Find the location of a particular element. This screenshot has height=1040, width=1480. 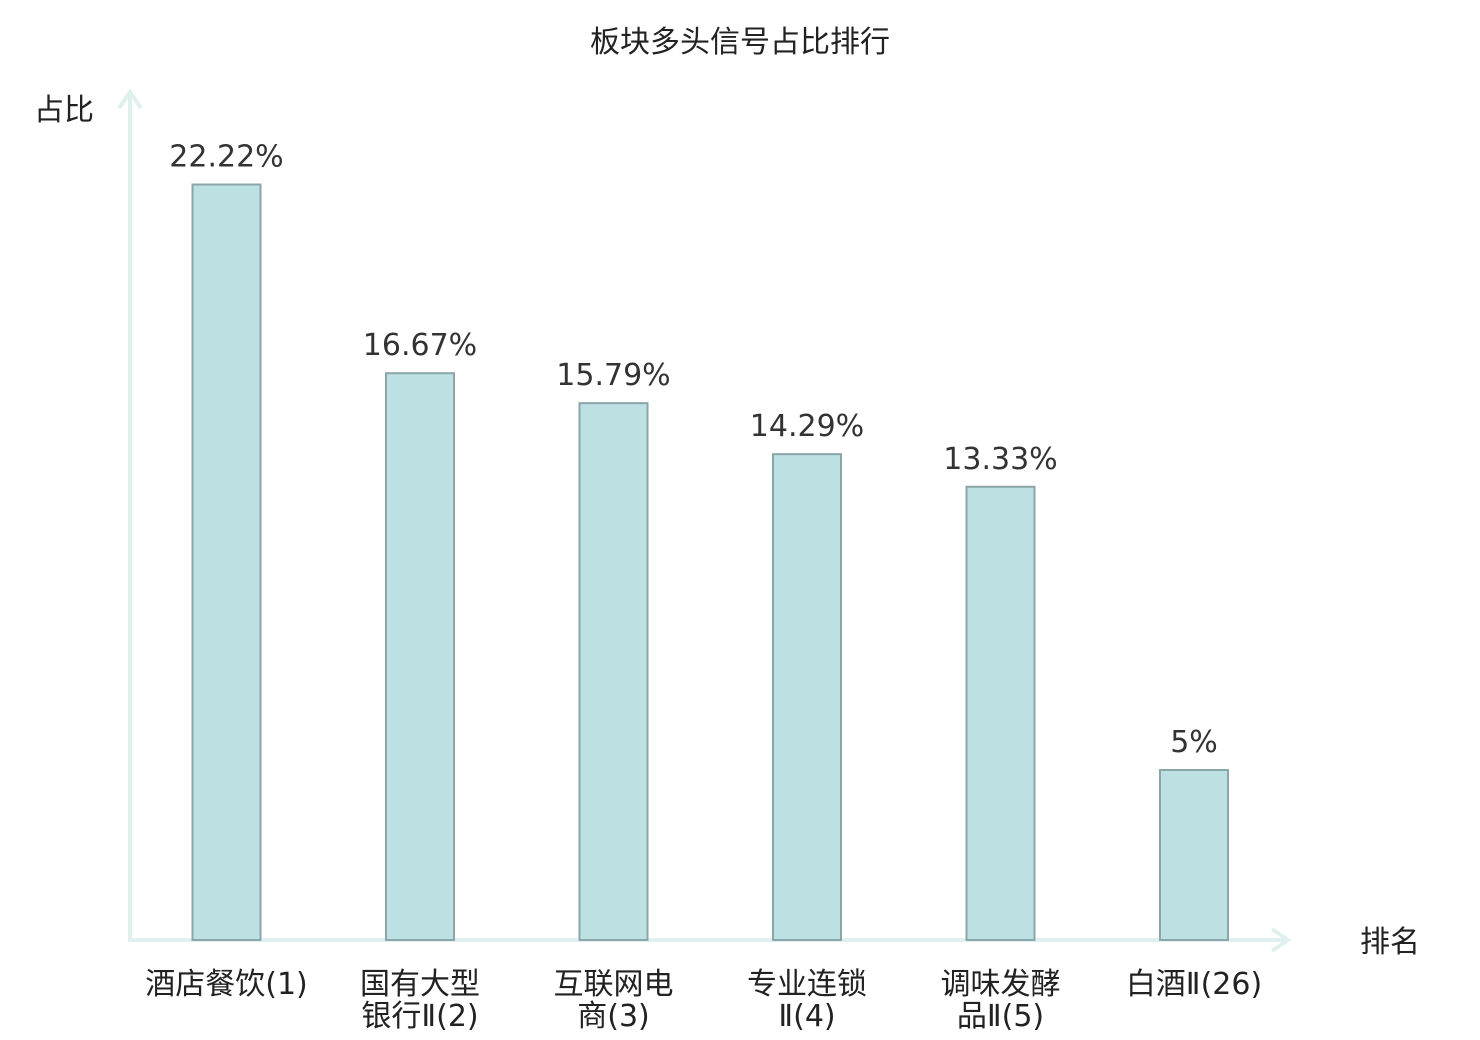

value-label-3: 15.79% is located at coordinates (613, 375).